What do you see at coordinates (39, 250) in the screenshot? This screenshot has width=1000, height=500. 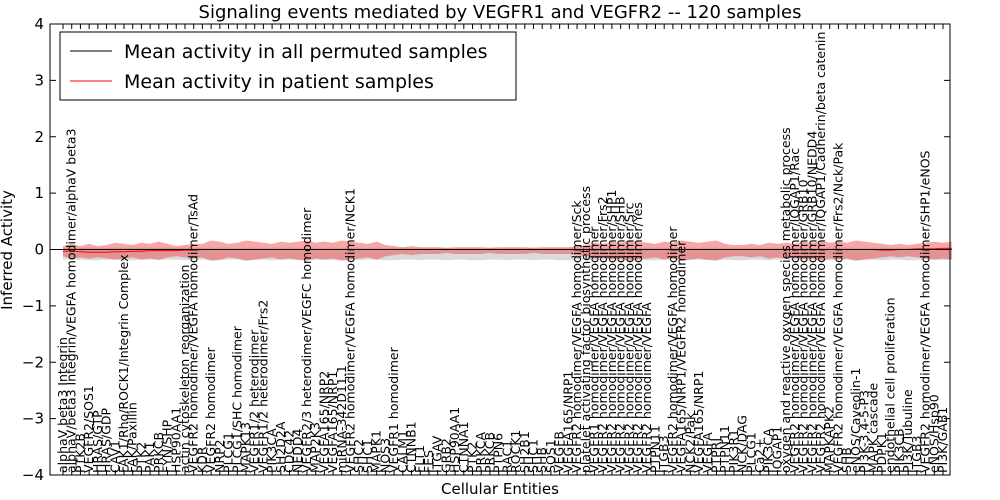 I see `y-tick-label: 0` at bounding box center [39, 250].